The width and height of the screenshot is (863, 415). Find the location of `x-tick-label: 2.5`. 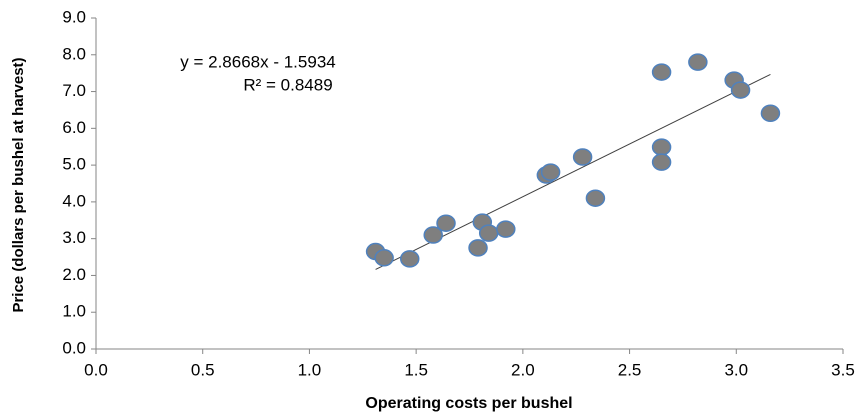

x-tick-label: 2.5 is located at coordinates (630, 369).